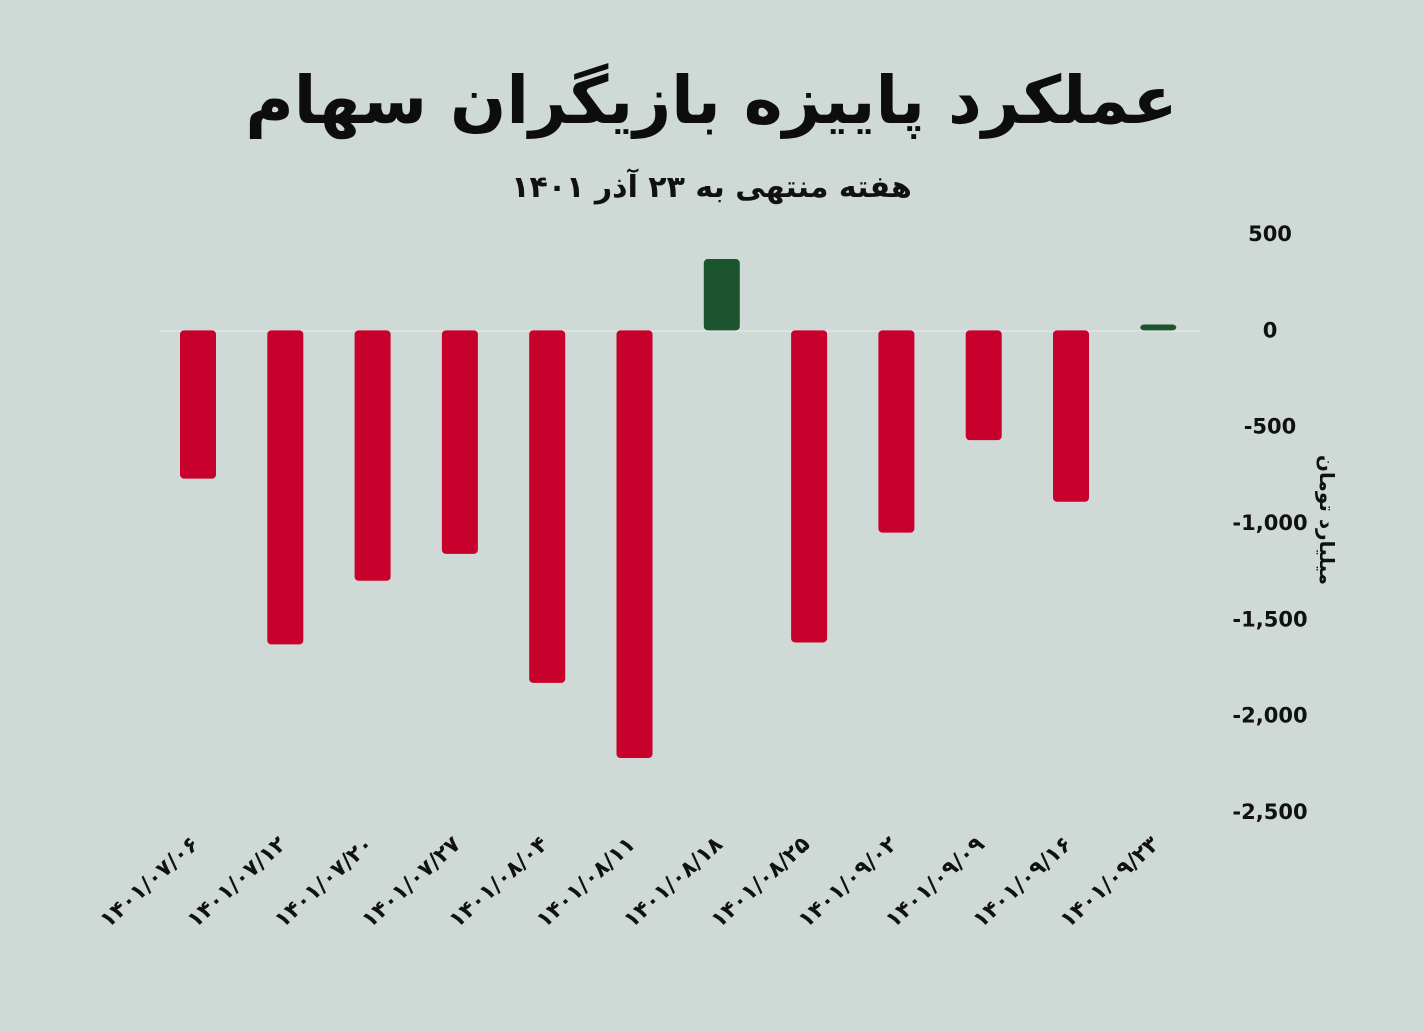 The image size is (1423, 1031). I want to click on y-tick-label: -1,500, so click(1269, 619).